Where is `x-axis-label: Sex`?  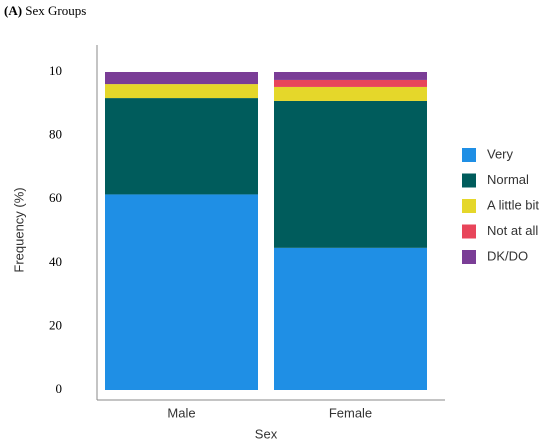 x-axis-label: Sex is located at coordinates (266, 433).